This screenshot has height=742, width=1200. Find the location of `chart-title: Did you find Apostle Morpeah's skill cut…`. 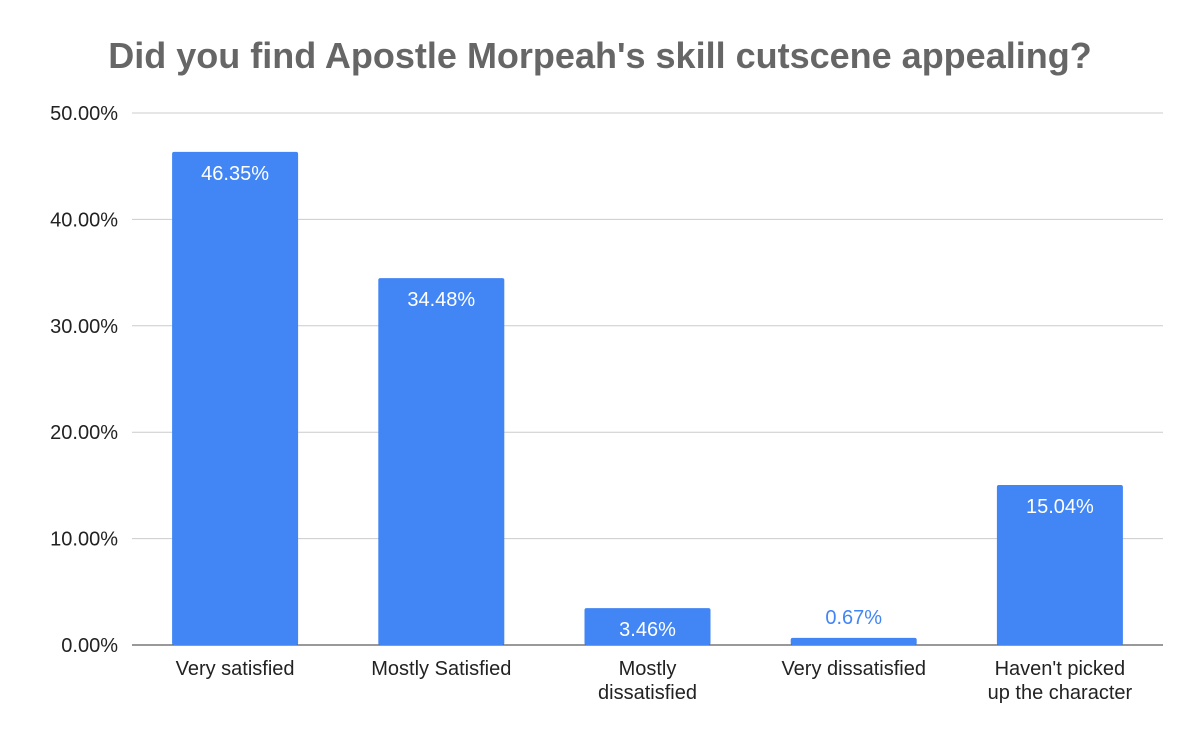

chart-title: Did you find Apostle Morpeah's skill cut… is located at coordinates (599, 55).